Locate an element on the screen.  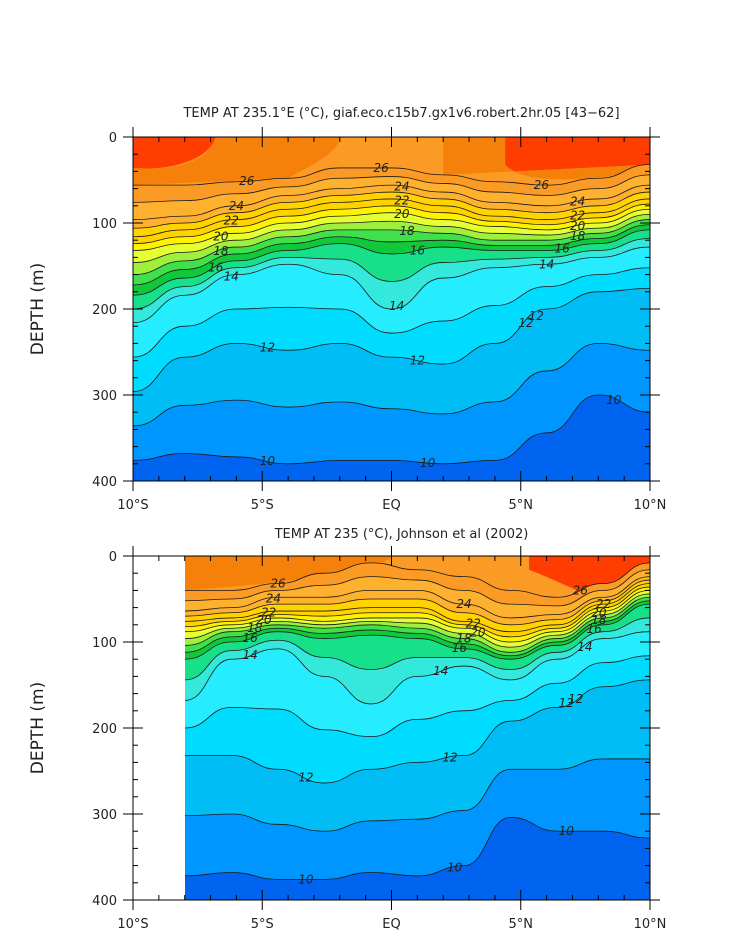
band-below-10-fill is located at coordinates (391, 438).